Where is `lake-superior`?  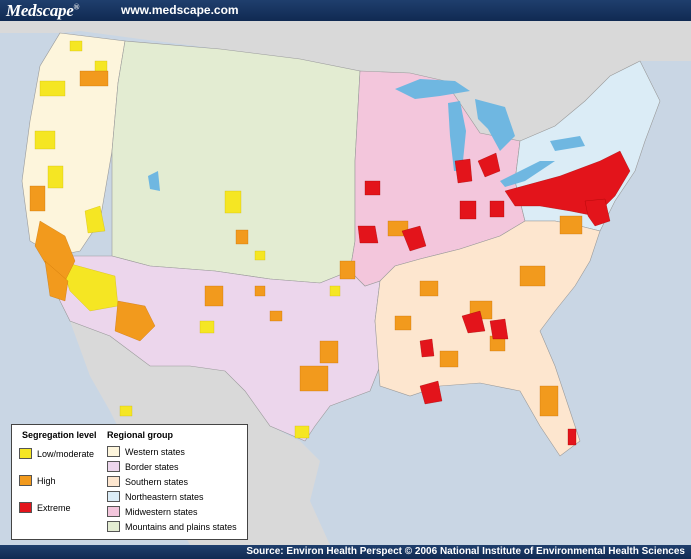 lake-superior is located at coordinates (432, 89).